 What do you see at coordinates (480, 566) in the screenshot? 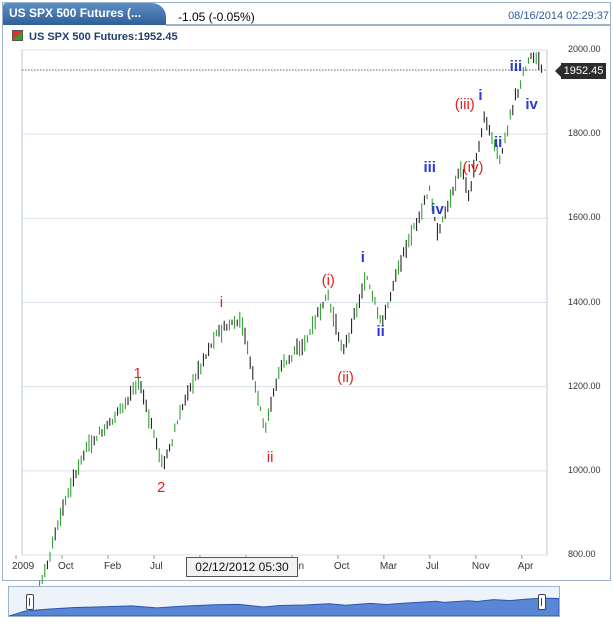
I see `x-tick-label: Nov` at bounding box center [480, 566].